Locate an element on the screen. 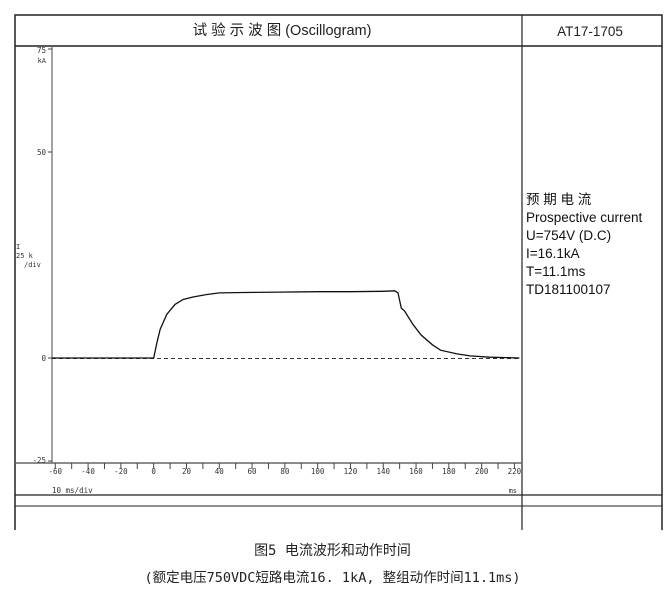  x-ticks: -60 -40 -20 0 20 40 60 80 100 120 140 160 180 200 220 is located at coordinates (285, 469).